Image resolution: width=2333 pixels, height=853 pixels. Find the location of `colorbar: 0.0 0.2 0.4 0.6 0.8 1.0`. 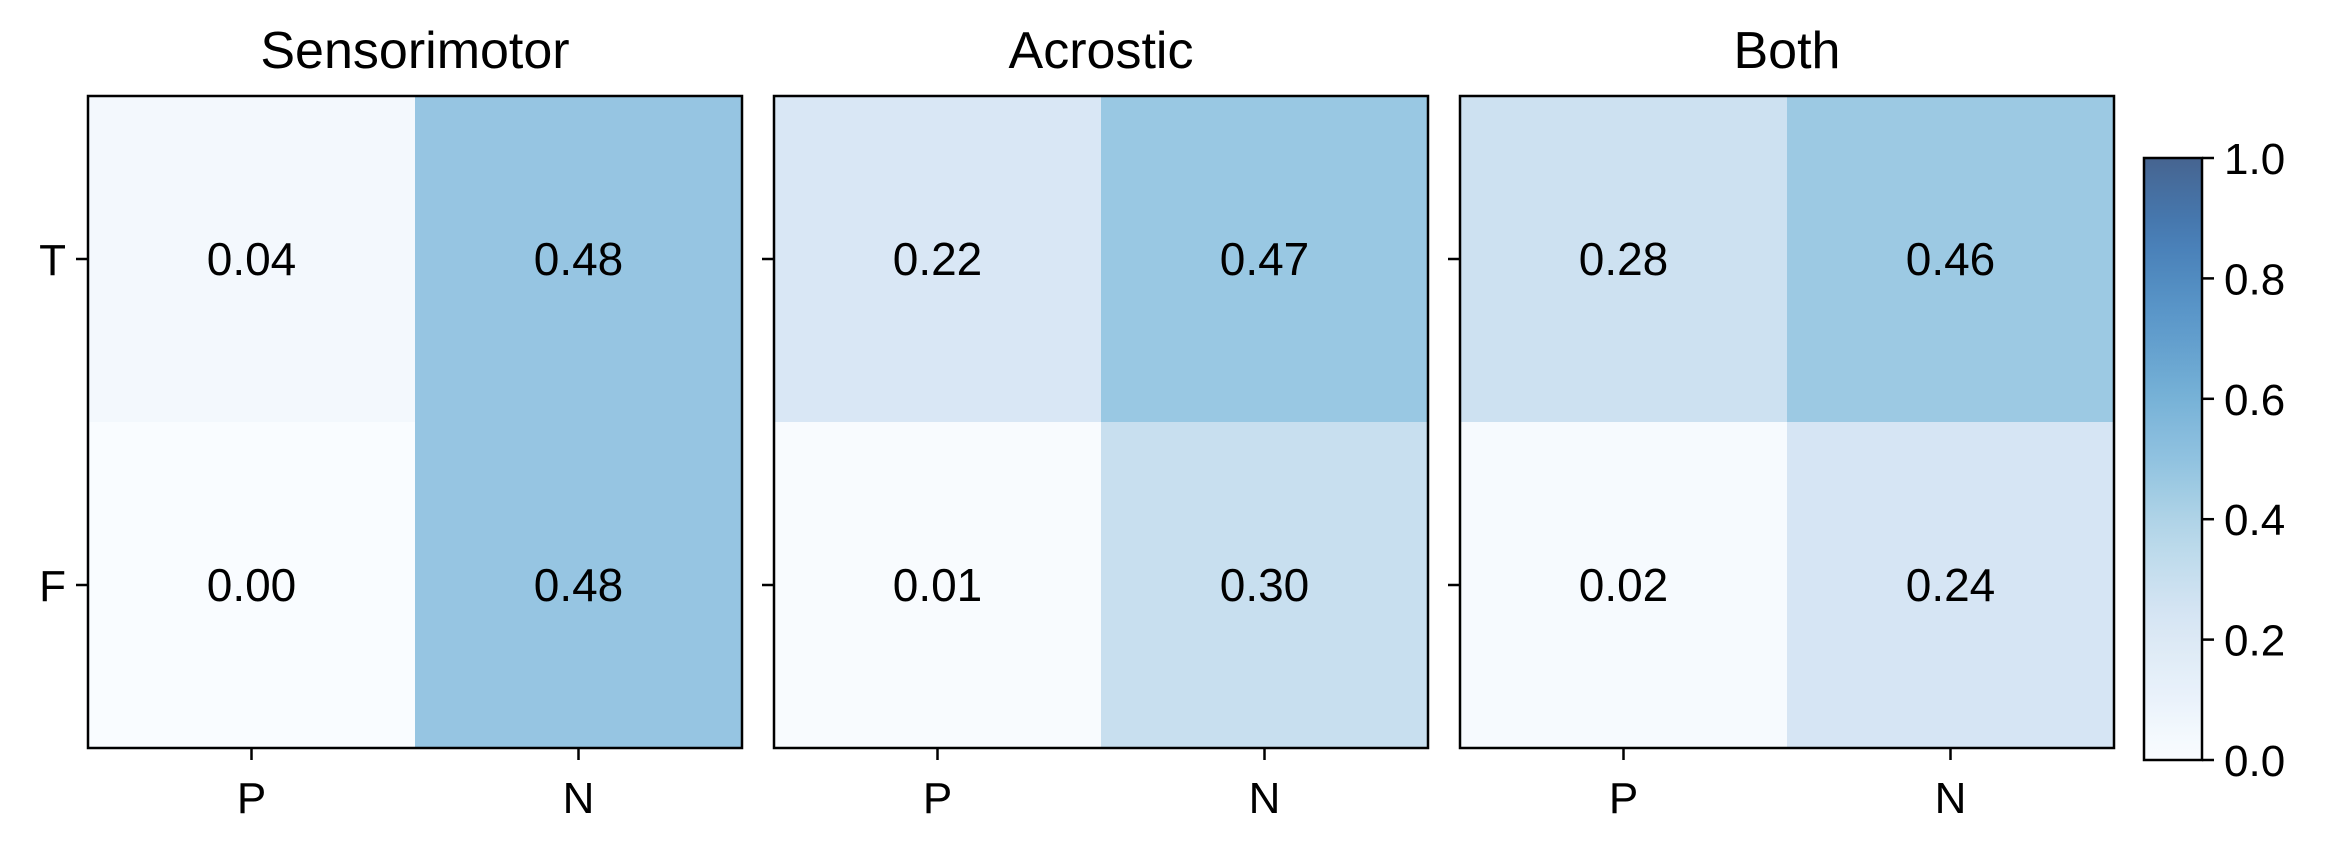

colorbar: 0.0 0.2 0.4 0.6 0.8 1.0 is located at coordinates (2213, 460).